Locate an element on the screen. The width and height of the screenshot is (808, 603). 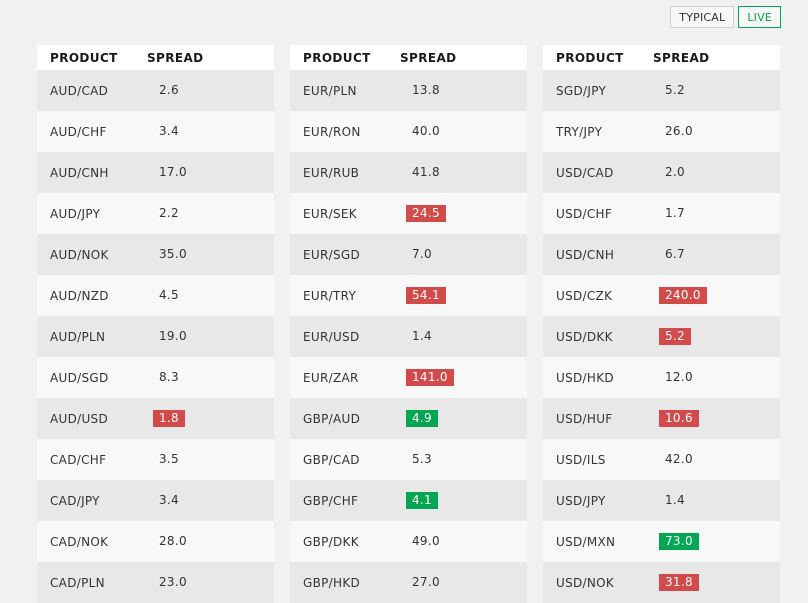
product-cell: EUR/RUB is located at coordinates (331, 172).